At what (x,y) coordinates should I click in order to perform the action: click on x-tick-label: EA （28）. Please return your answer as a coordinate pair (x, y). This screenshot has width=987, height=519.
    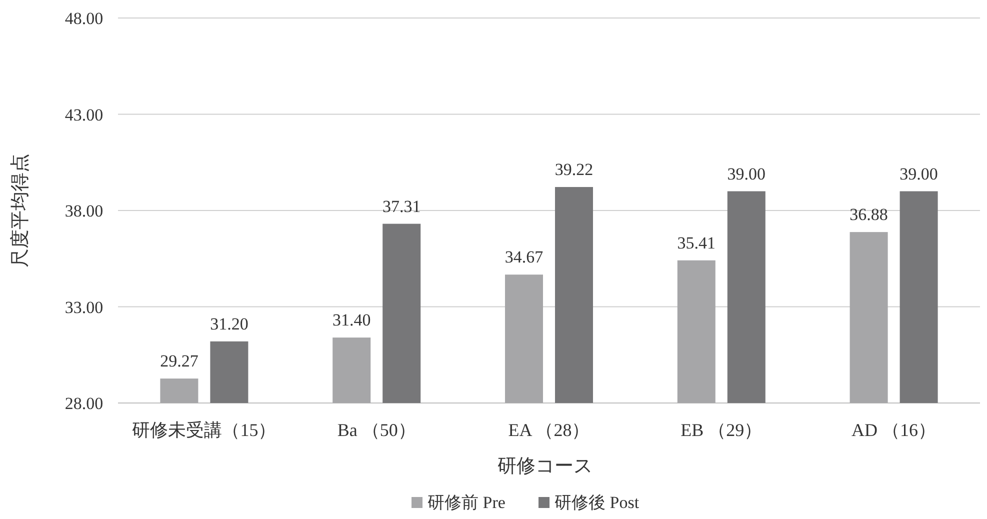
    Looking at the image, I should click on (549, 430).